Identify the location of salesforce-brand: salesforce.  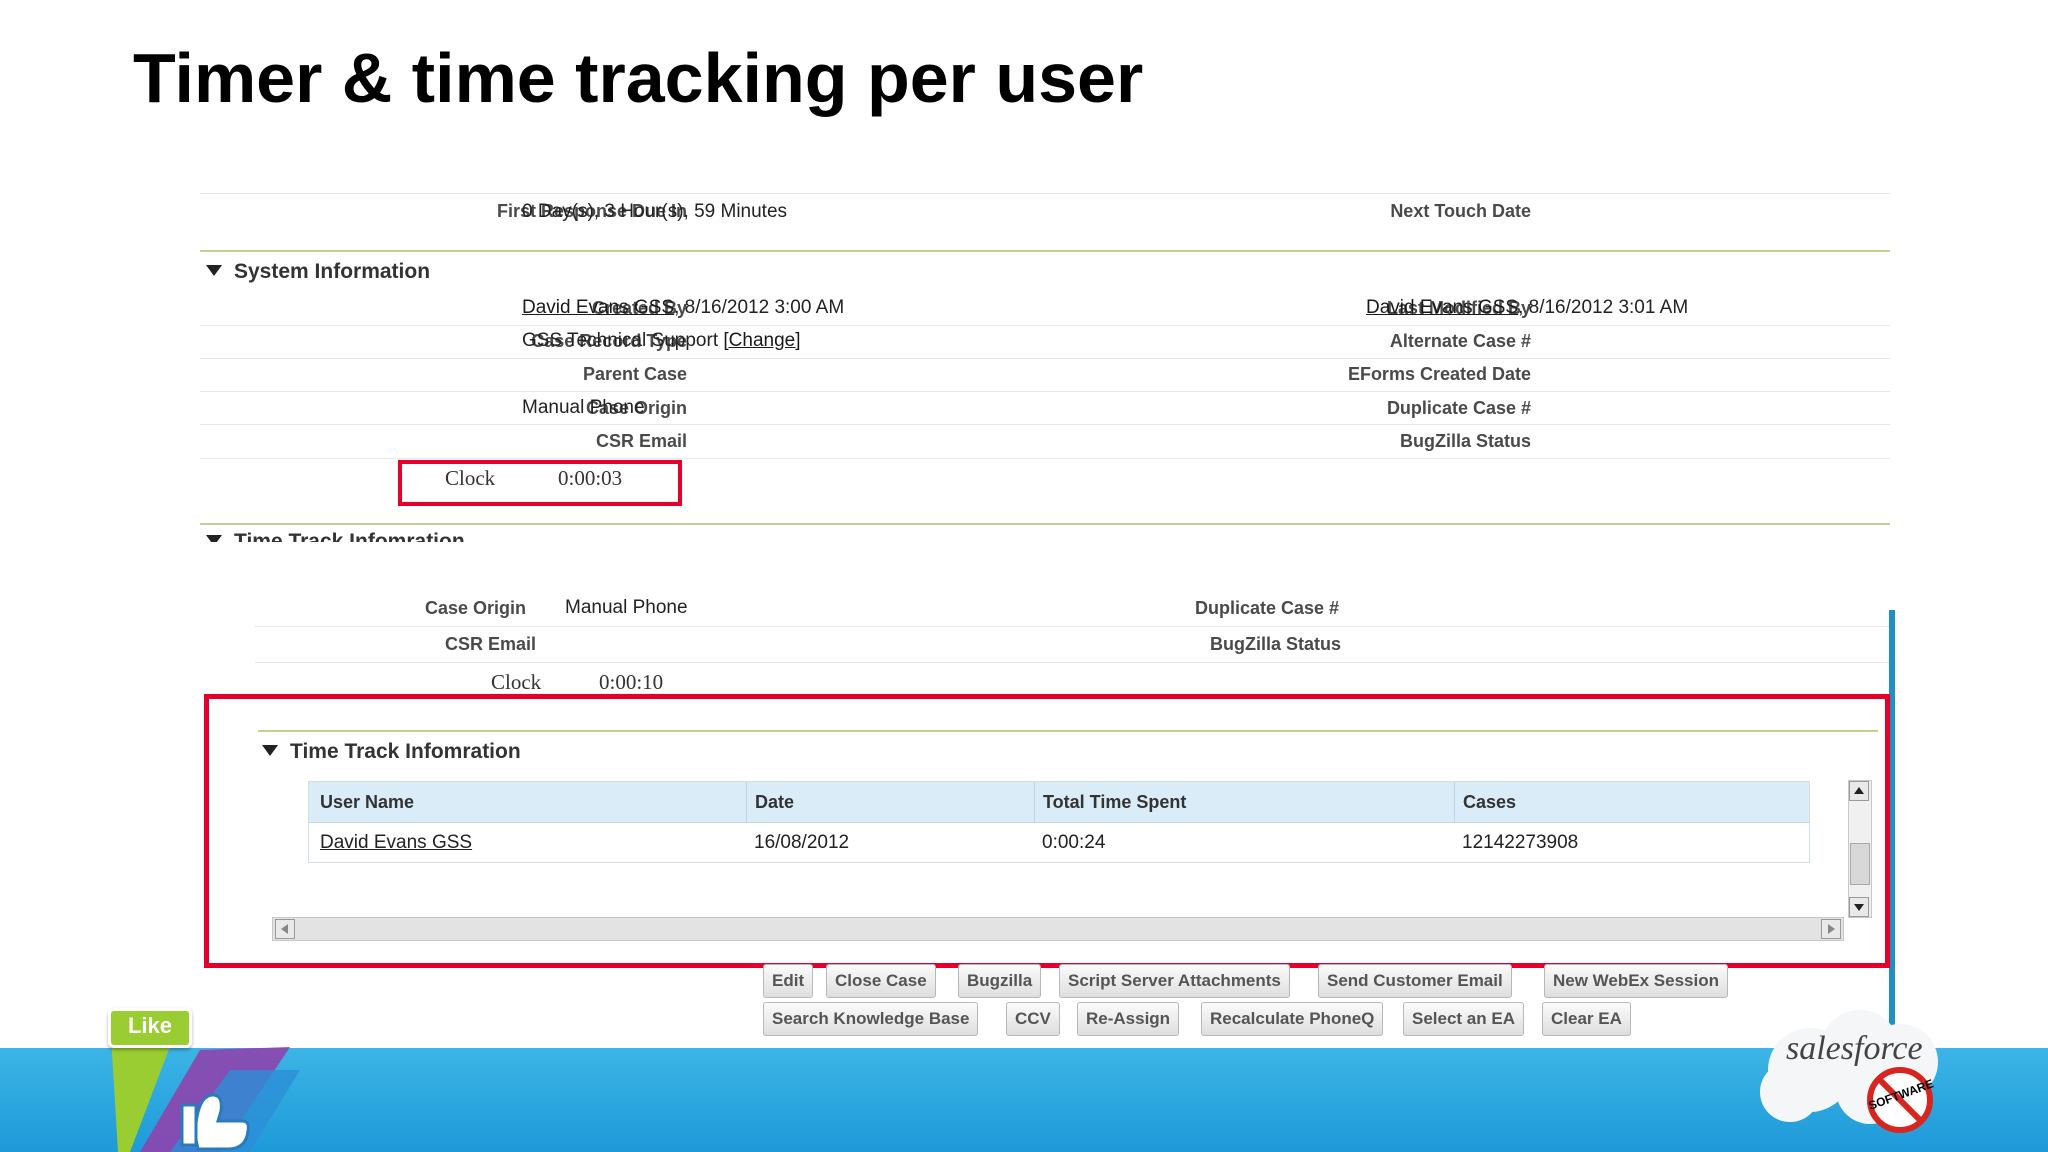
(1854, 1048).